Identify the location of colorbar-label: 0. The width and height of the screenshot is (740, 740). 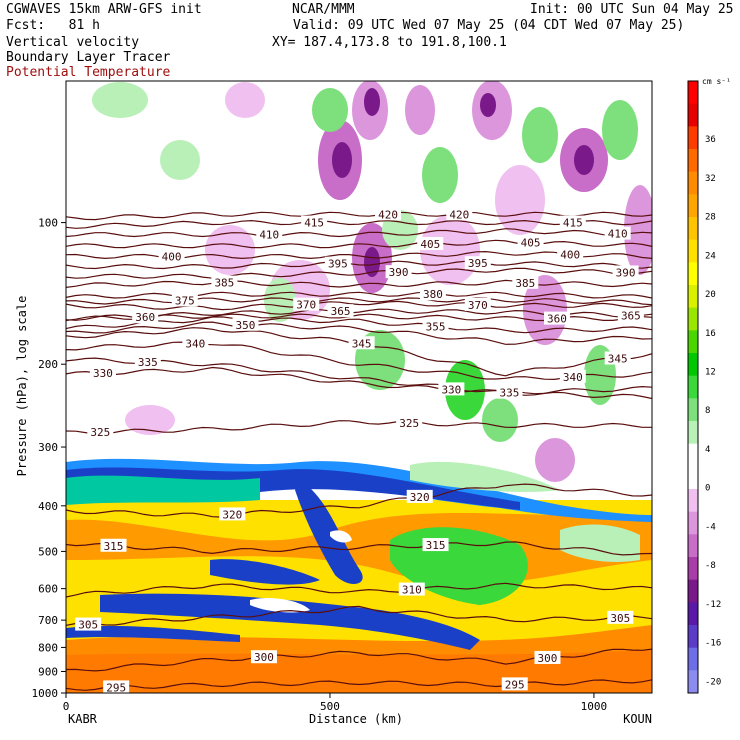
(707, 489).